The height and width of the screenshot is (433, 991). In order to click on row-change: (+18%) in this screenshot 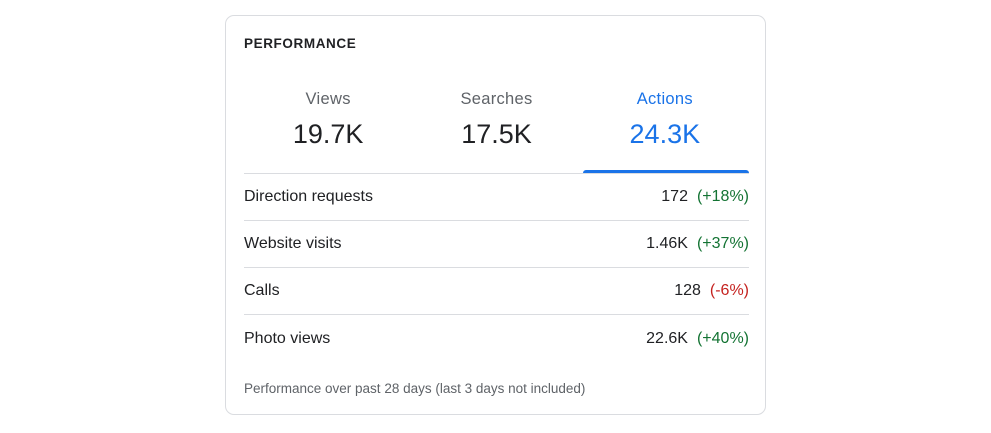, I will do `click(722, 196)`.